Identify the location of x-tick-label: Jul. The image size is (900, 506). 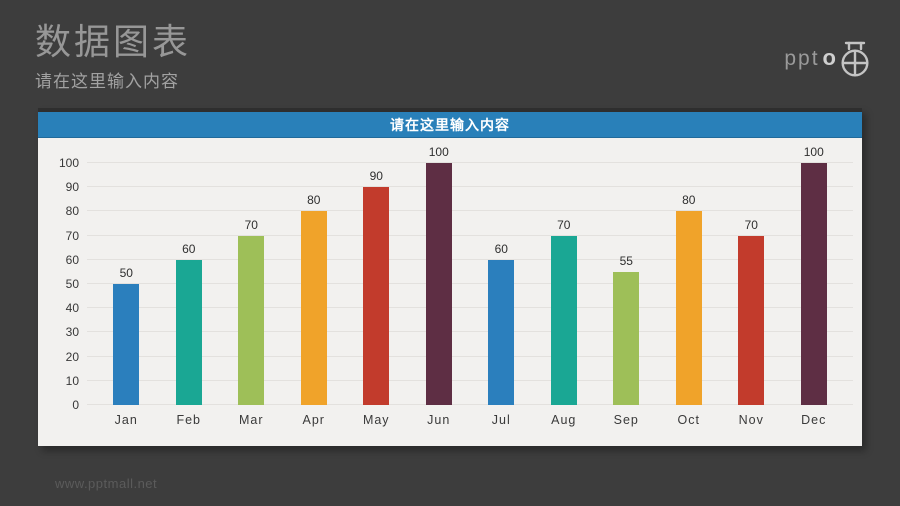
(501, 420).